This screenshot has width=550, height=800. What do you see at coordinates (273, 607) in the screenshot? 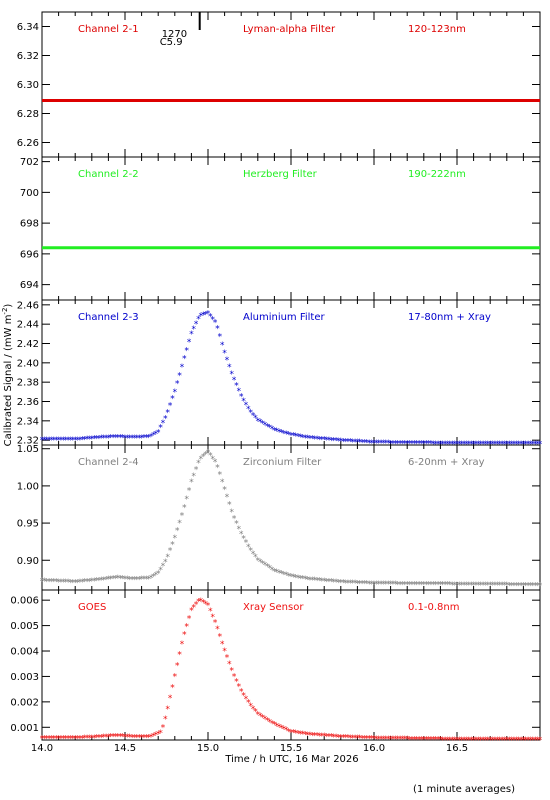
I see `panel-filter-label: Xray Sensor` at bounding box center [273, 607].